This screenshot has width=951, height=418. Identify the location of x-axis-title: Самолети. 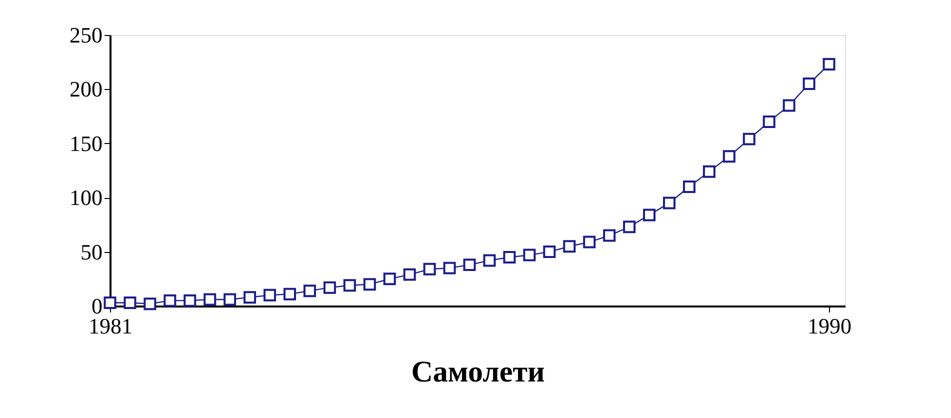
(478, 372).